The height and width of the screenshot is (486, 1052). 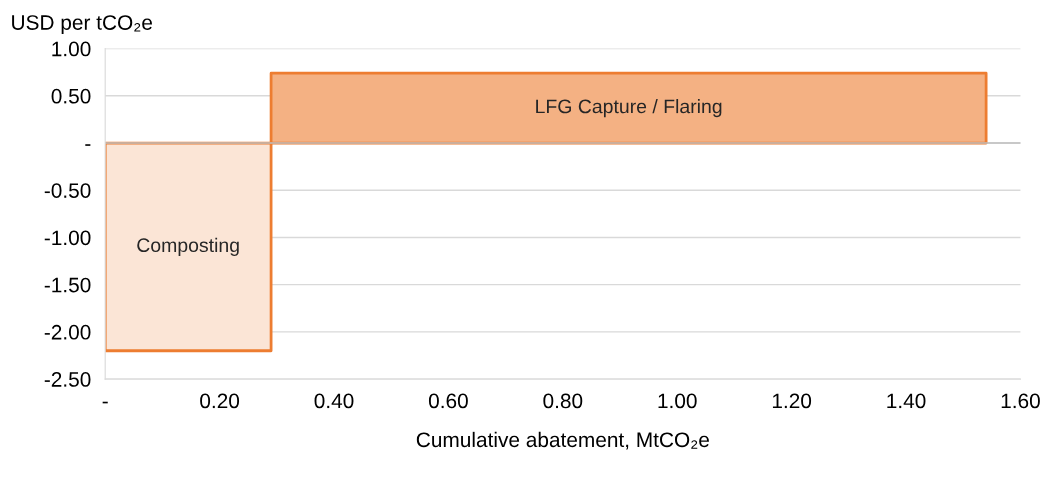 What do you see at coordinates (334, 401) in the screenshot?
I see `x-tick-label: 0.40` at bounding box center [334, 401].